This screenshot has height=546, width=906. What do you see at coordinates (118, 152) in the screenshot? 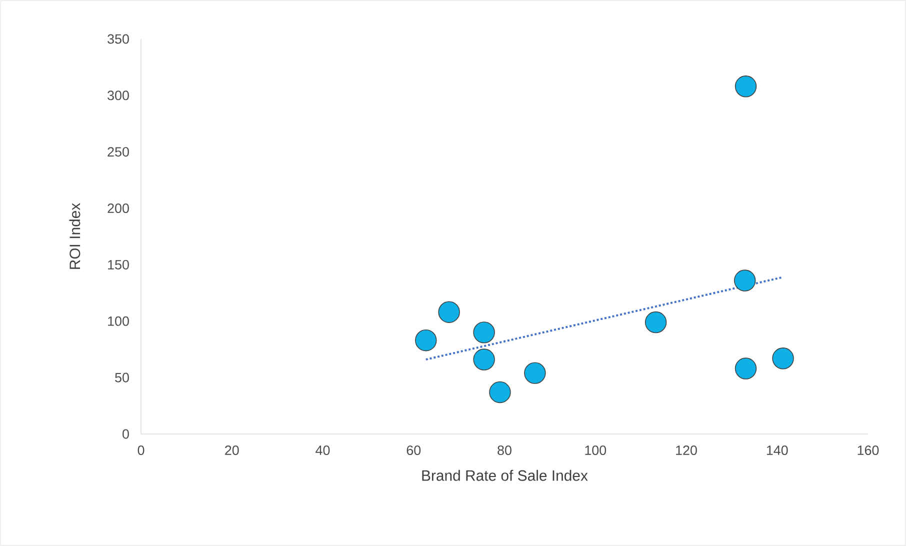
I see `y-tick-label: 250` at bounding box center [118, 152].